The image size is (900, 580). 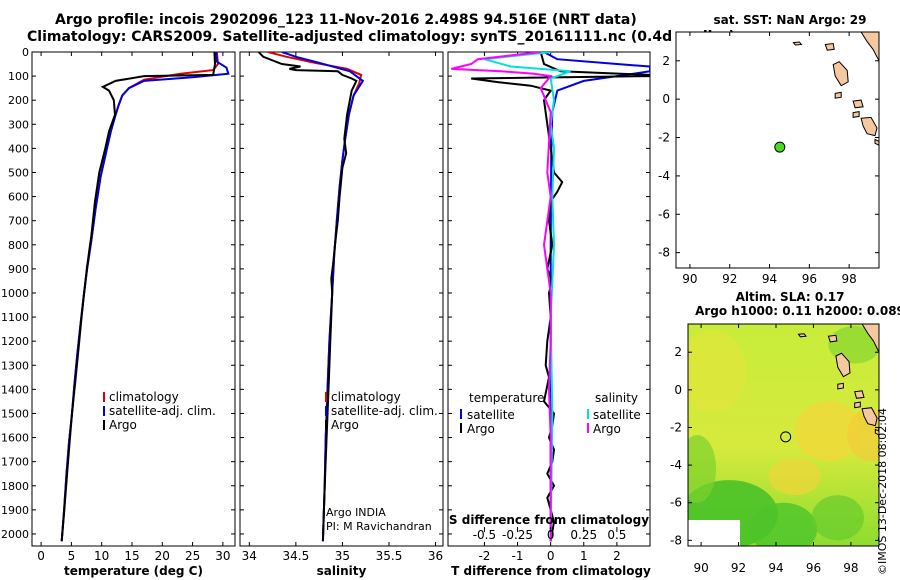 I want to click on map-x-tick-label: 94, so click(x=775, y=568).